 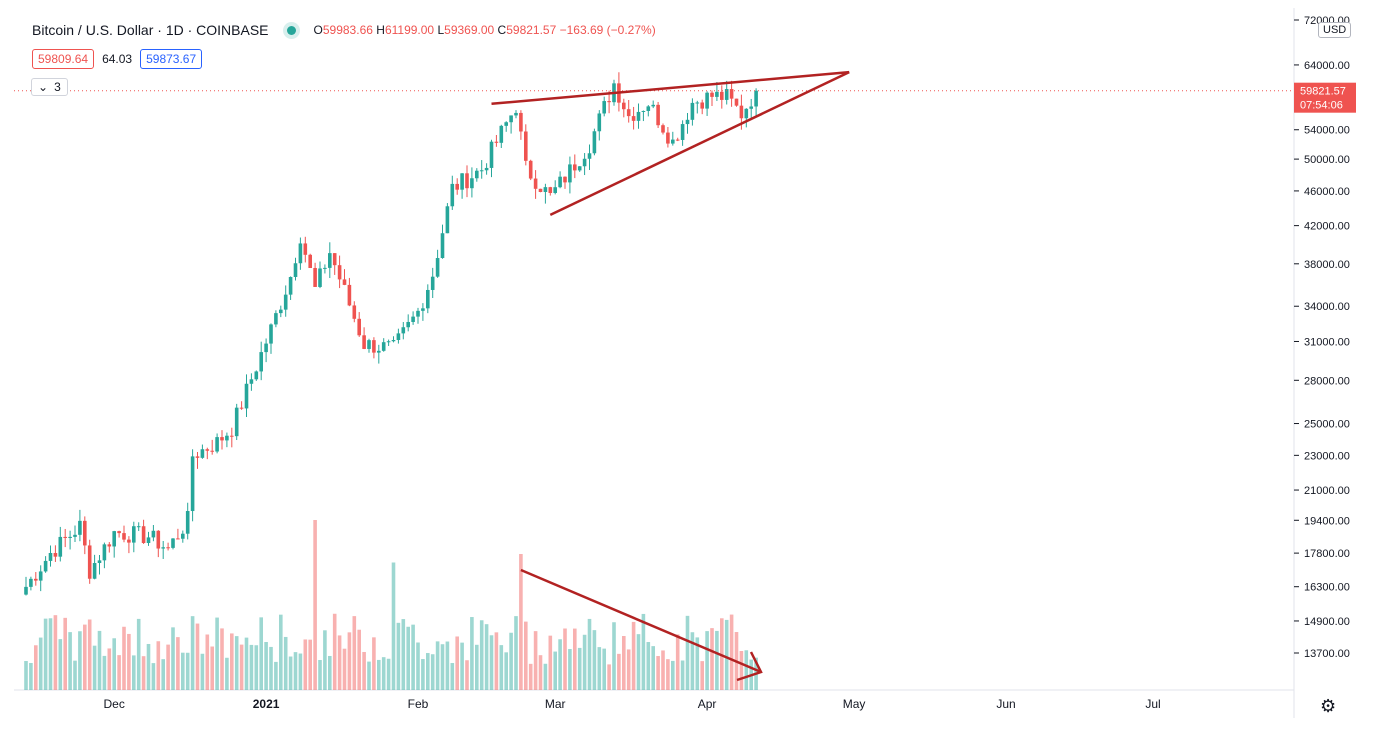 What do you see at coordinates (391, 605) in the screenshot?
I see `volume-bars` at bounding box center [391, 605].